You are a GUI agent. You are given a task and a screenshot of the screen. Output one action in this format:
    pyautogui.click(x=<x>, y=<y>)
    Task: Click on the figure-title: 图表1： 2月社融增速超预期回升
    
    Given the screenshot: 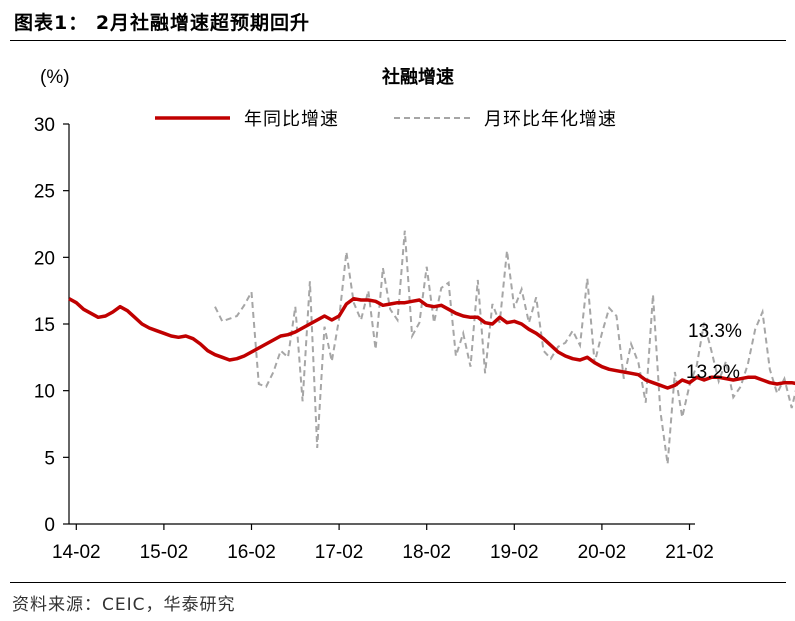 What is the action you would take?
    pyautogui.click(x=162, y=23)
    